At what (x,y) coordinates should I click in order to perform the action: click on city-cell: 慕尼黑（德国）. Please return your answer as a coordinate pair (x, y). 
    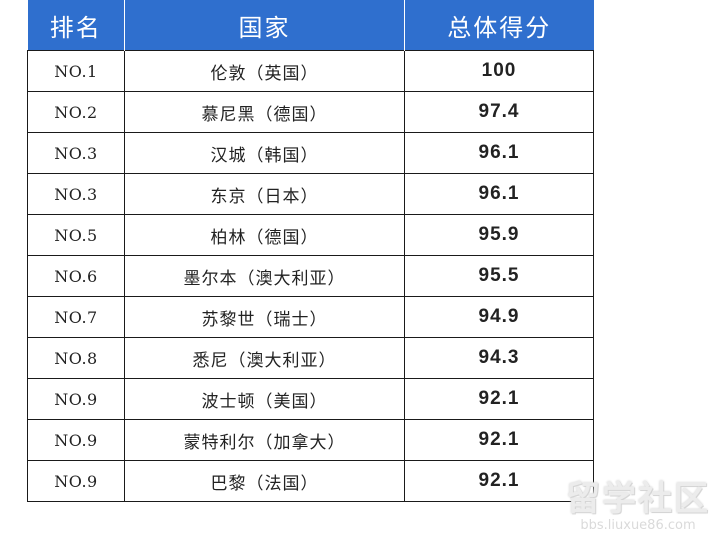
    Looking at the image, I should click on (264, 112).